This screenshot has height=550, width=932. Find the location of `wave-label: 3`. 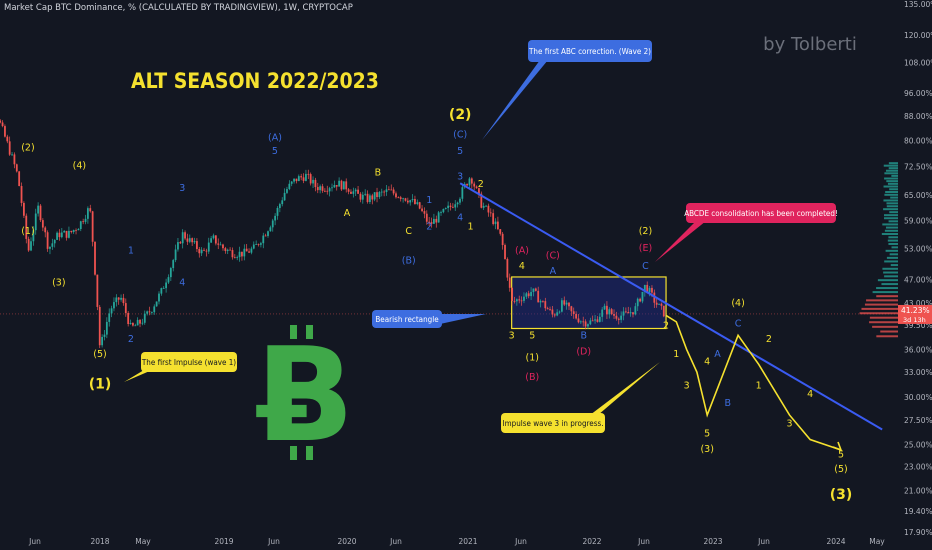

wave-label: 3 is located at coordinates (687, 385).